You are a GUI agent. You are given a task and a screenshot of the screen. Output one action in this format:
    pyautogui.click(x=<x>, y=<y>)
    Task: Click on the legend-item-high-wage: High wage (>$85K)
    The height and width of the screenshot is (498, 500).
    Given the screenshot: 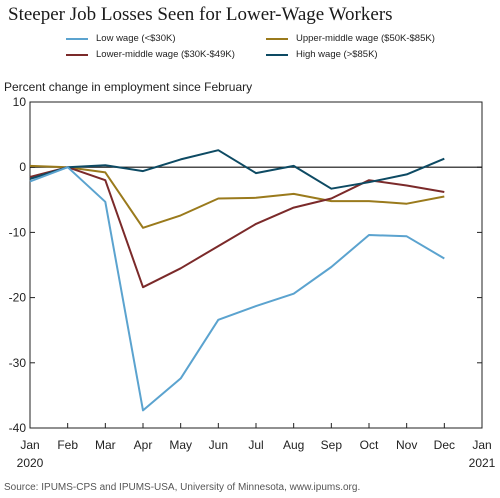 What is the action you would take?
    pyautogui.click(x=322, y=54)
    